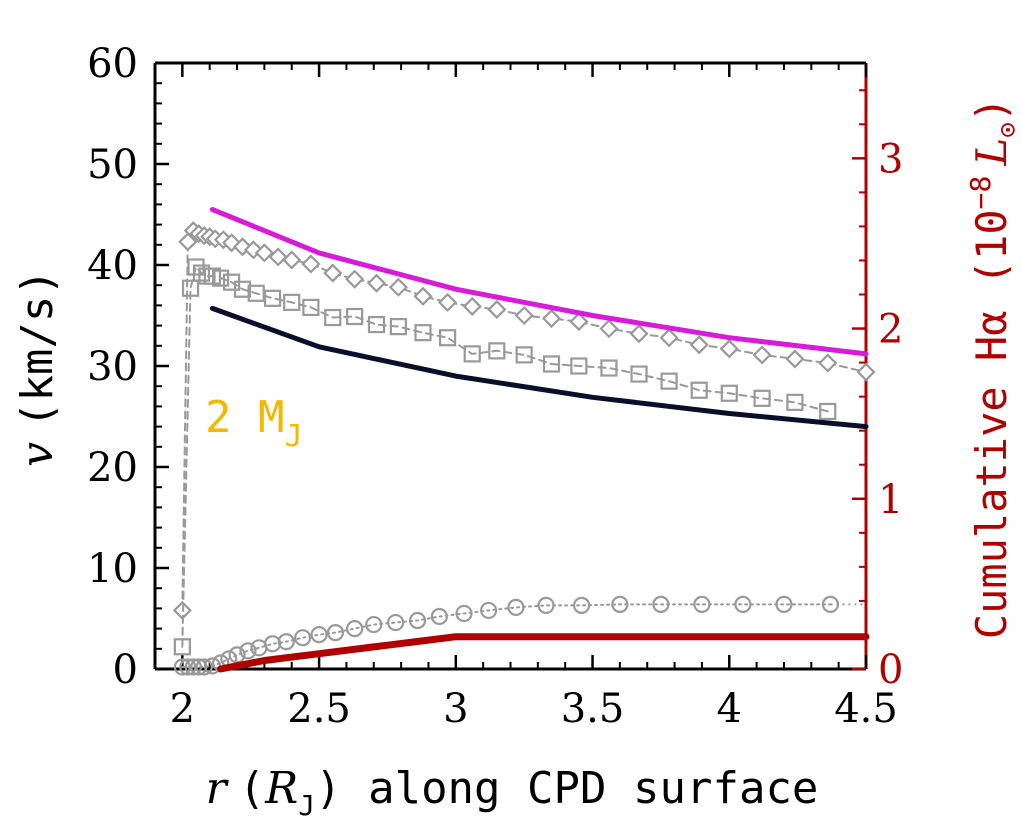 The image size is (1021, 831). What do you see at coordinates (112, 367) in the screenshot?
I see `y-left-tick-label: 30` at bounding box center [112, 367].